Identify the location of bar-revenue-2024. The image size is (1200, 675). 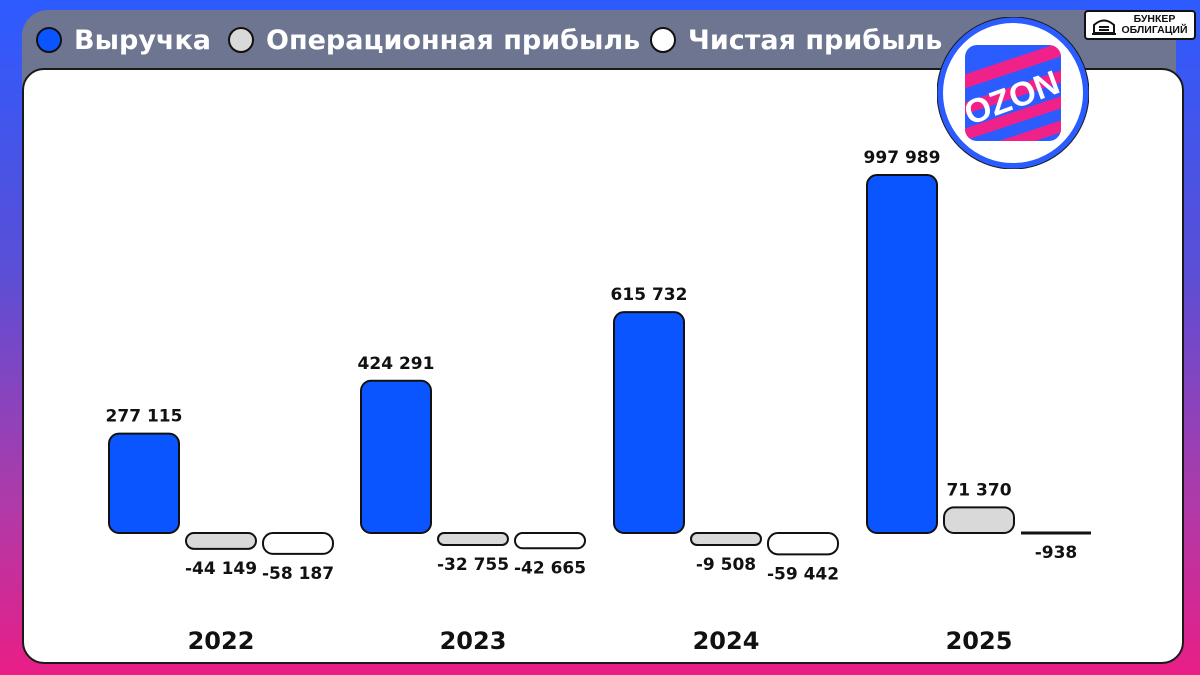
(649, 422).